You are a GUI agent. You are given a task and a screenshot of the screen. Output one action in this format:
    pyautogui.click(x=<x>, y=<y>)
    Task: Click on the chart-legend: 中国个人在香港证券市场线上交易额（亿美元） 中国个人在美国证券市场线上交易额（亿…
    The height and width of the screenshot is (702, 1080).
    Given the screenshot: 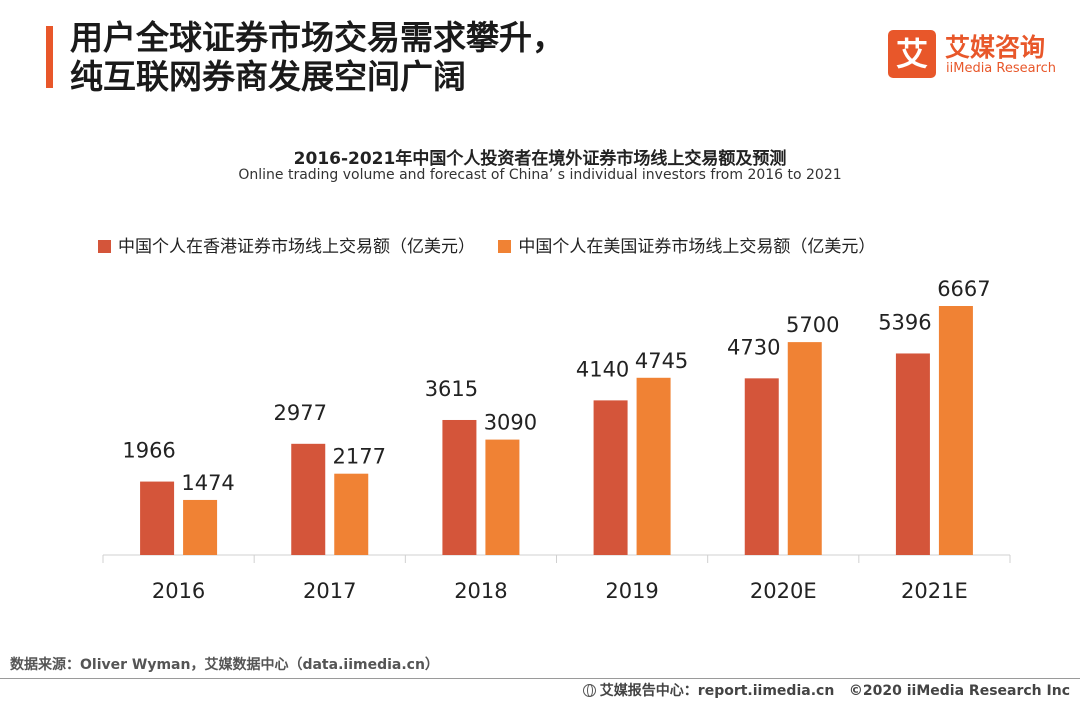 What is the action you would take?
    pyautogui.click(x=495, y=244)
    